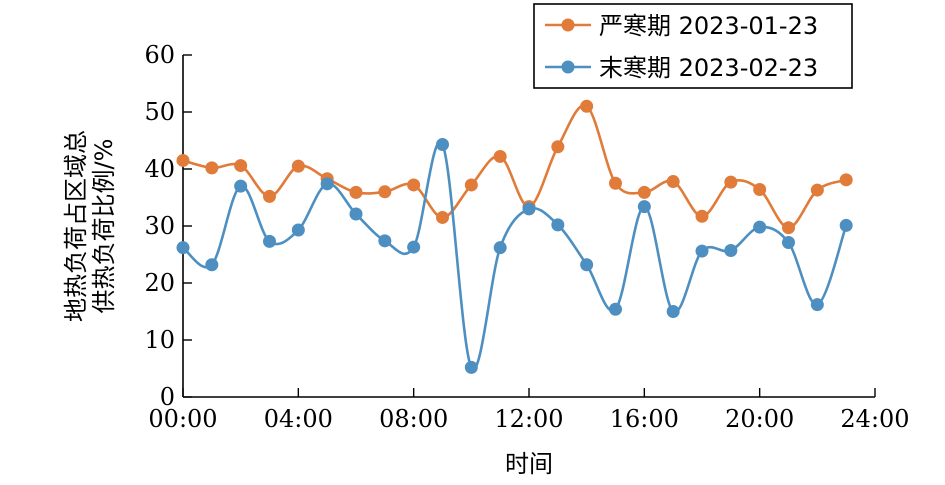 The width and height of the screenshot is (945, 485). I want to click on legend-box, so click(693, 46).